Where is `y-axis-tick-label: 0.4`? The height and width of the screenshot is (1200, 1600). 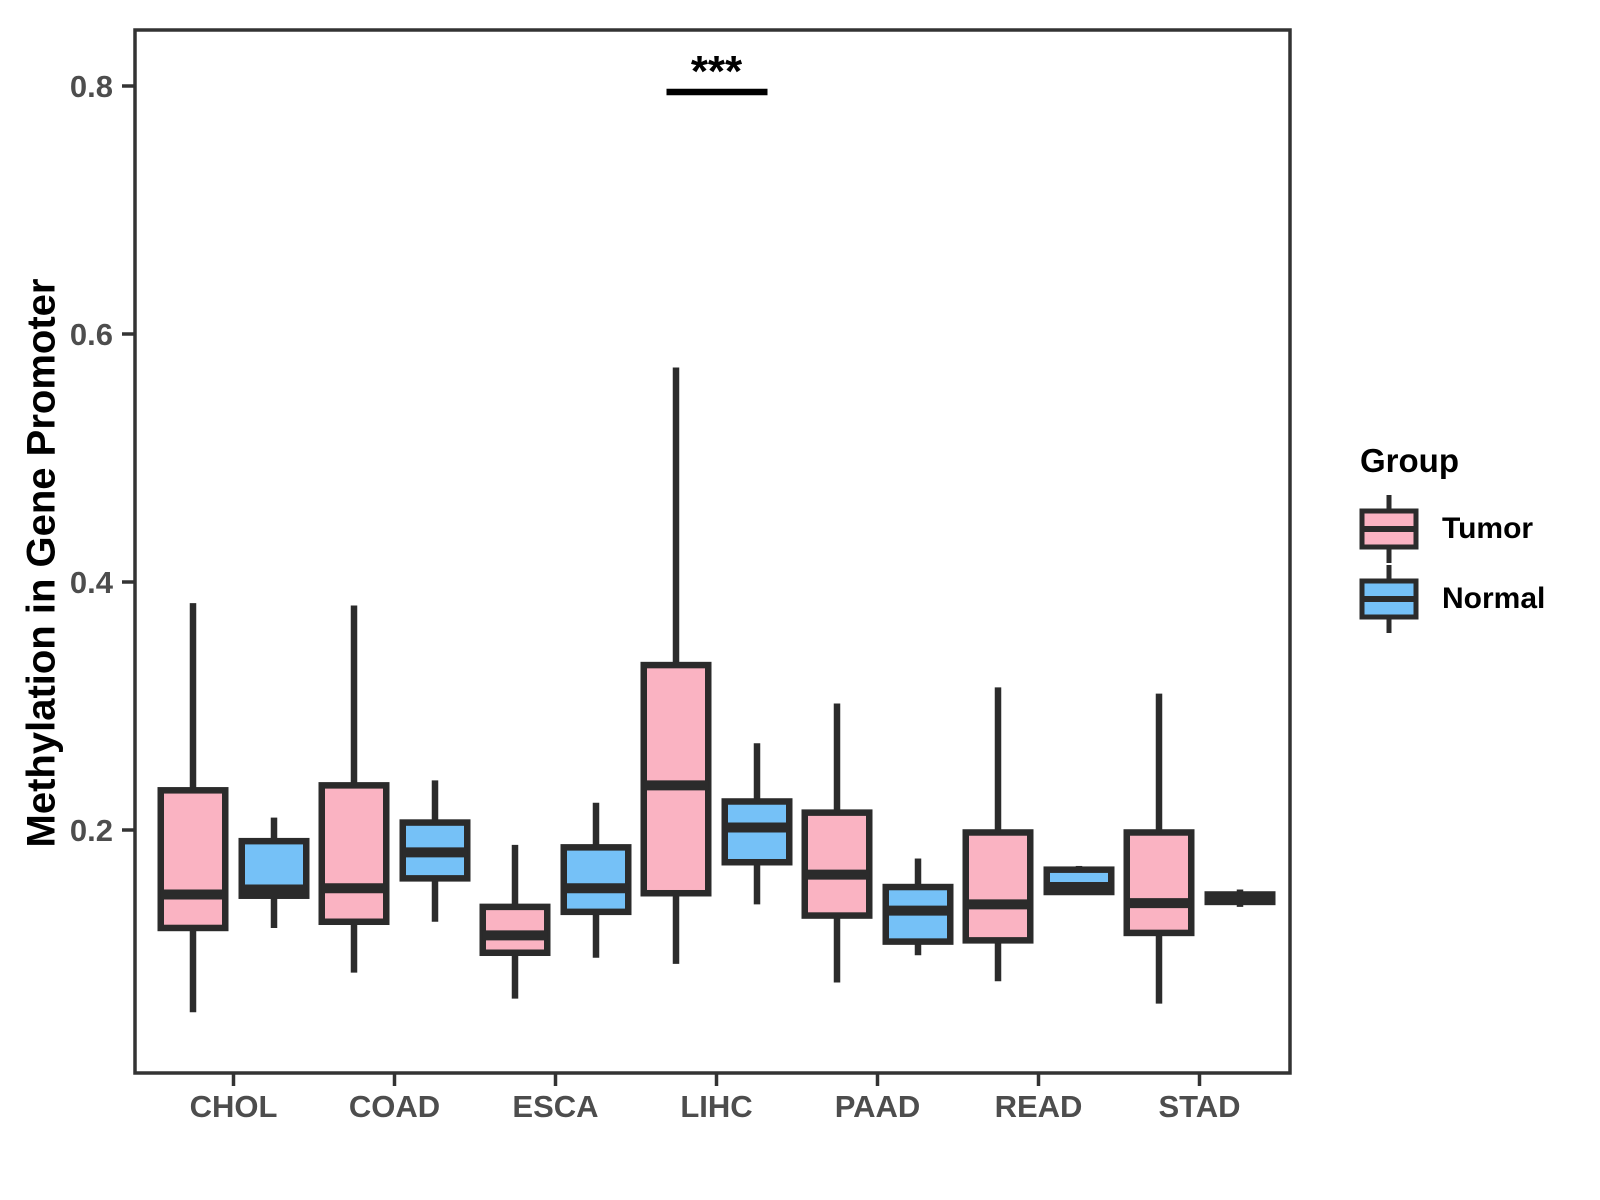
y-axis-tick-label: 0.4 is located at coordinates (92, 582).